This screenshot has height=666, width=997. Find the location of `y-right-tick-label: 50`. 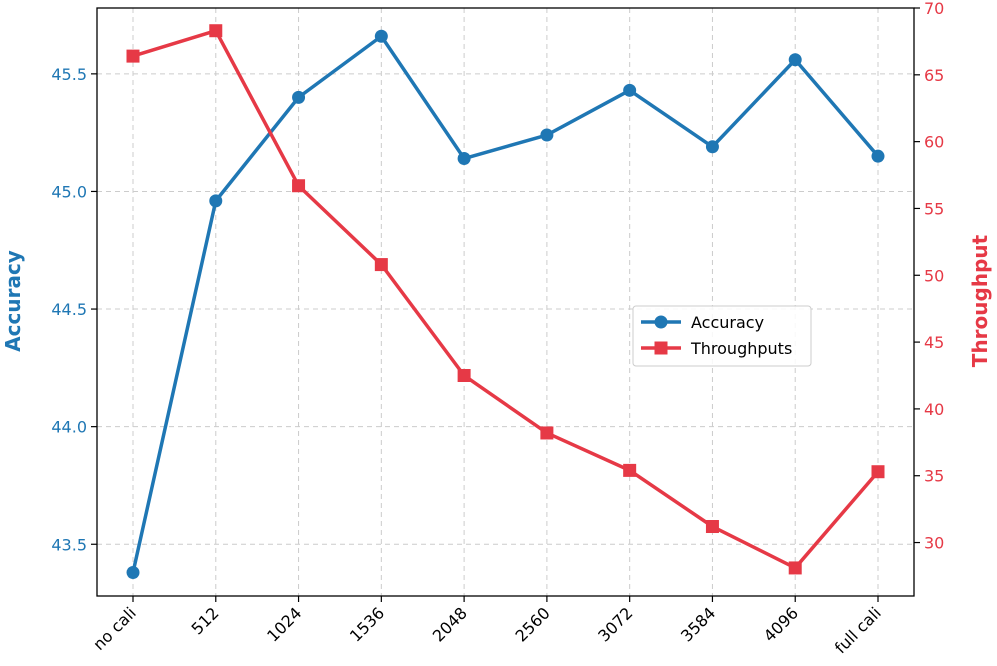

y-right-tick-label: 50 is located at coordinates (934, 275).